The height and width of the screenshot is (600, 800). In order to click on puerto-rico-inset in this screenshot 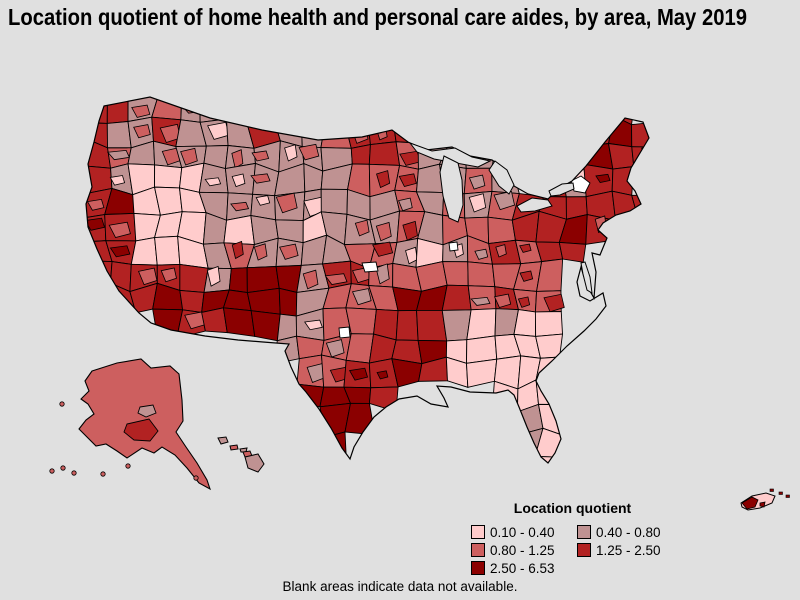, I will do `click(765, 499)`.